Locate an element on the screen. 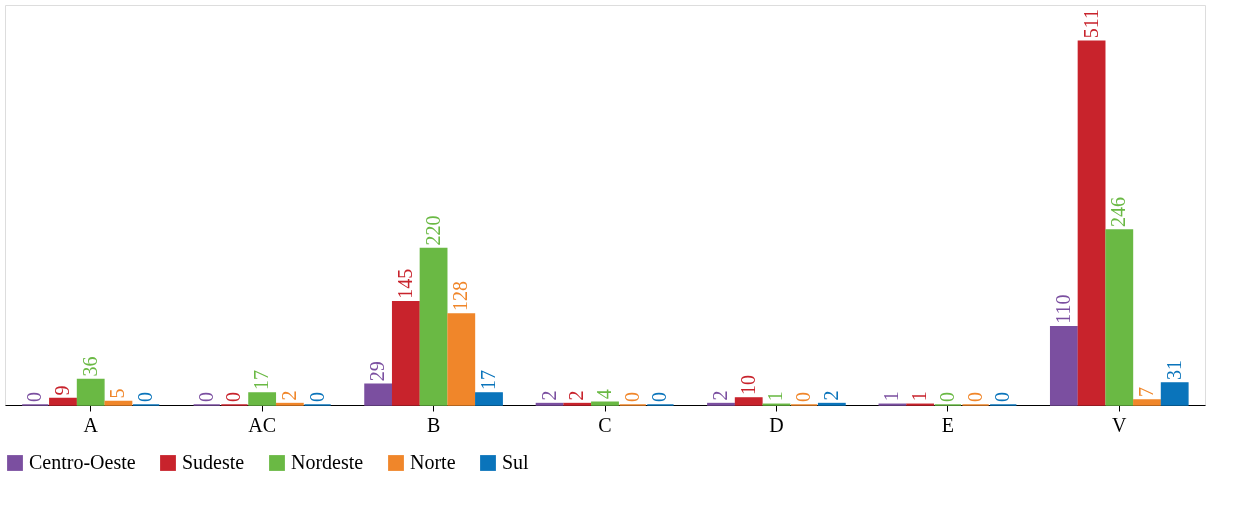 The width and height of the screenshot is (1260, 522). data-label: 220 is located at coordinates (432, 230).